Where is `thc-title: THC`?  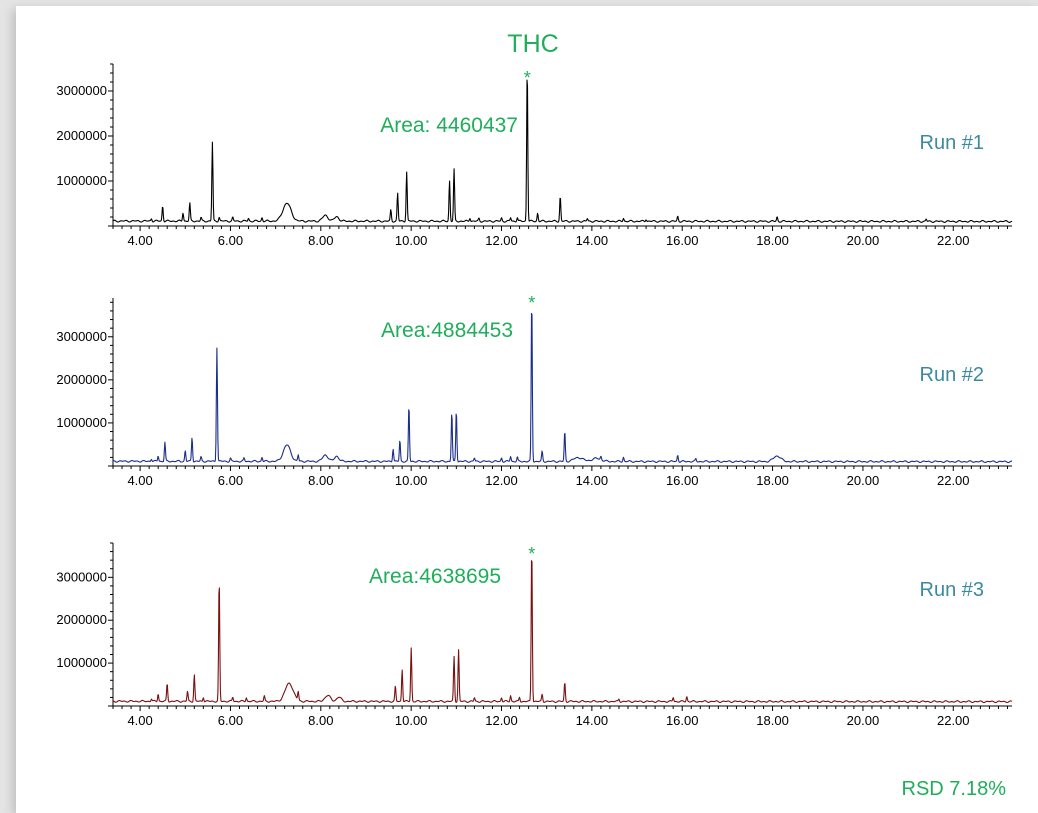
thc-title: THC is located at coordinates (532, 44).